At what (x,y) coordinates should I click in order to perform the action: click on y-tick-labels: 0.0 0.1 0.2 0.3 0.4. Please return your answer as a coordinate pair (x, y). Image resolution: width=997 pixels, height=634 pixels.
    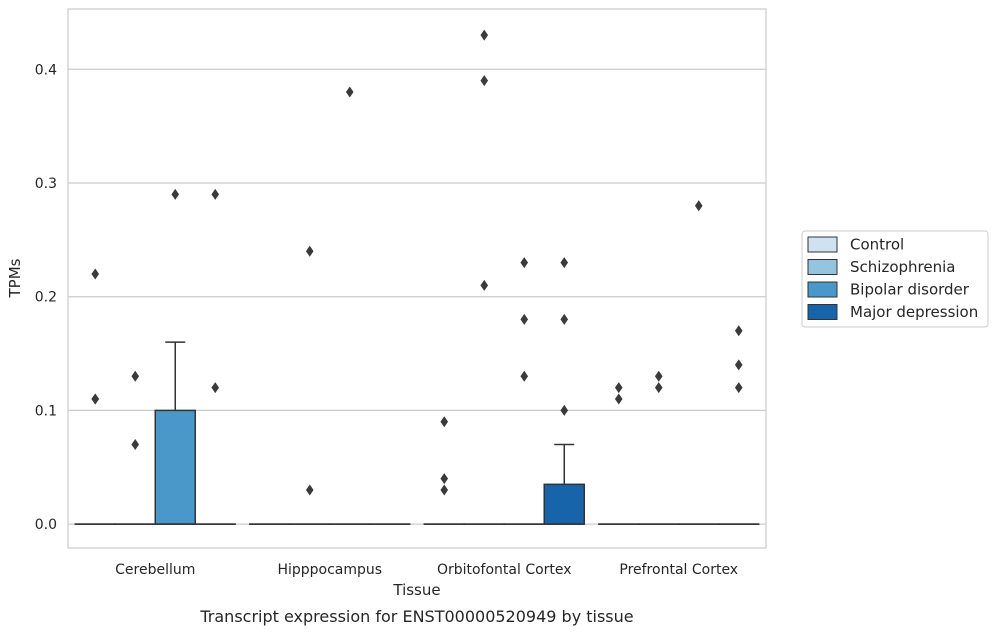
    Looking at the image, I should click on (46, 297).